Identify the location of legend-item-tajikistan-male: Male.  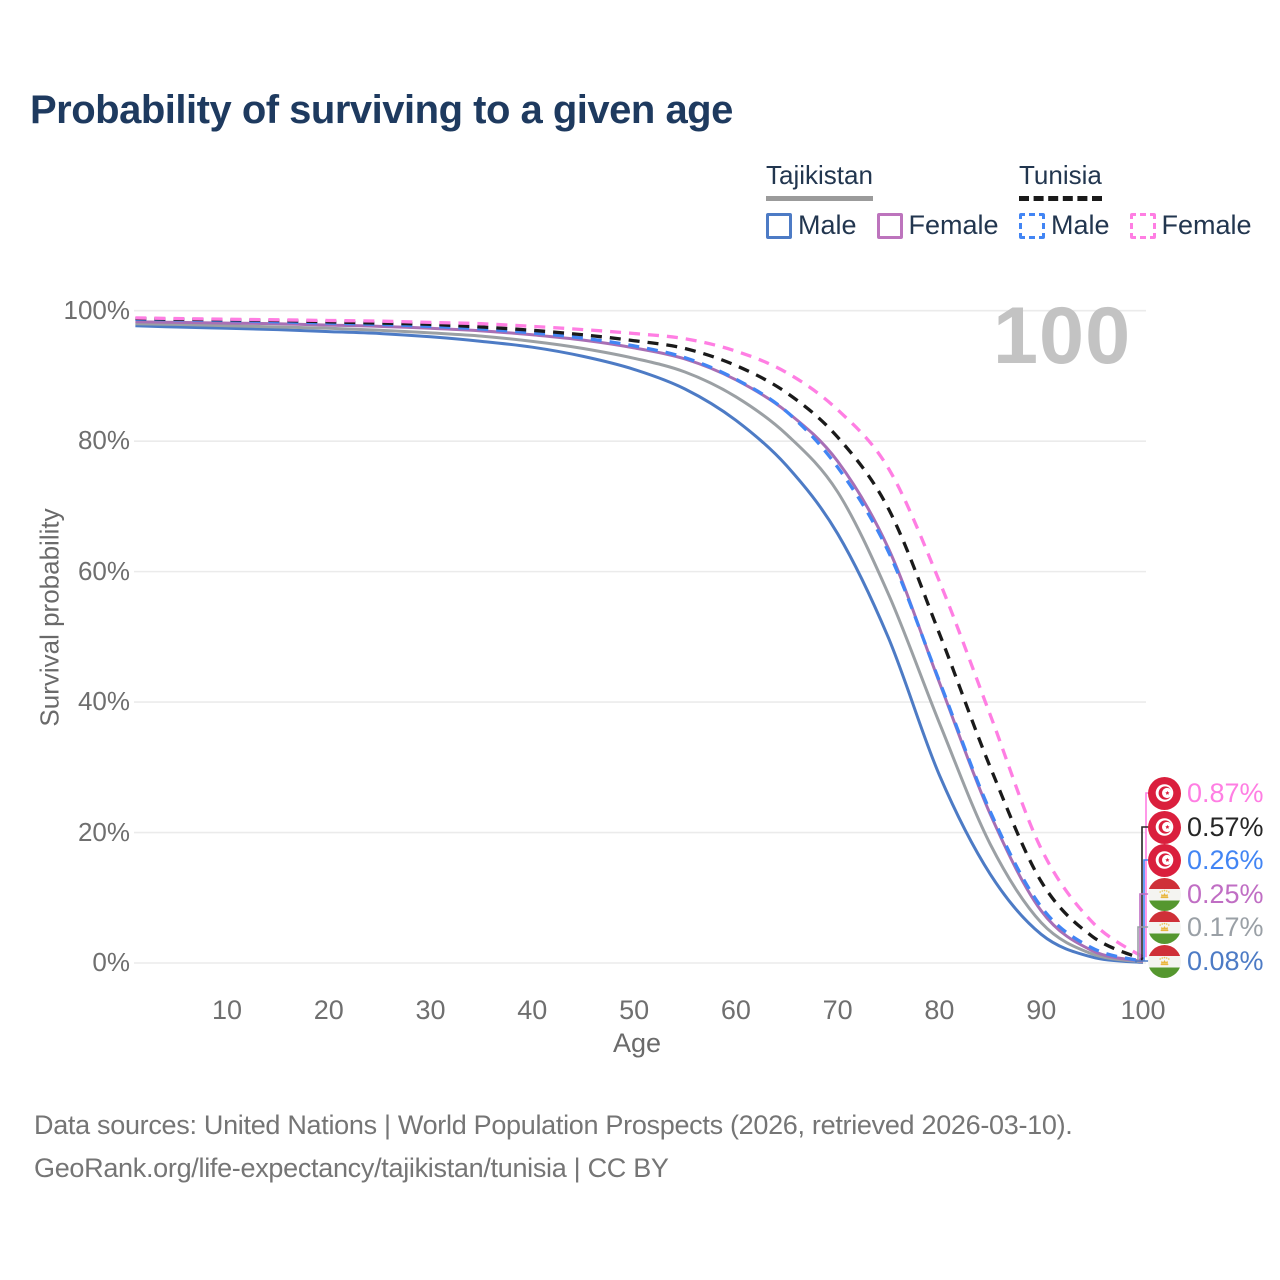
(811, 225).